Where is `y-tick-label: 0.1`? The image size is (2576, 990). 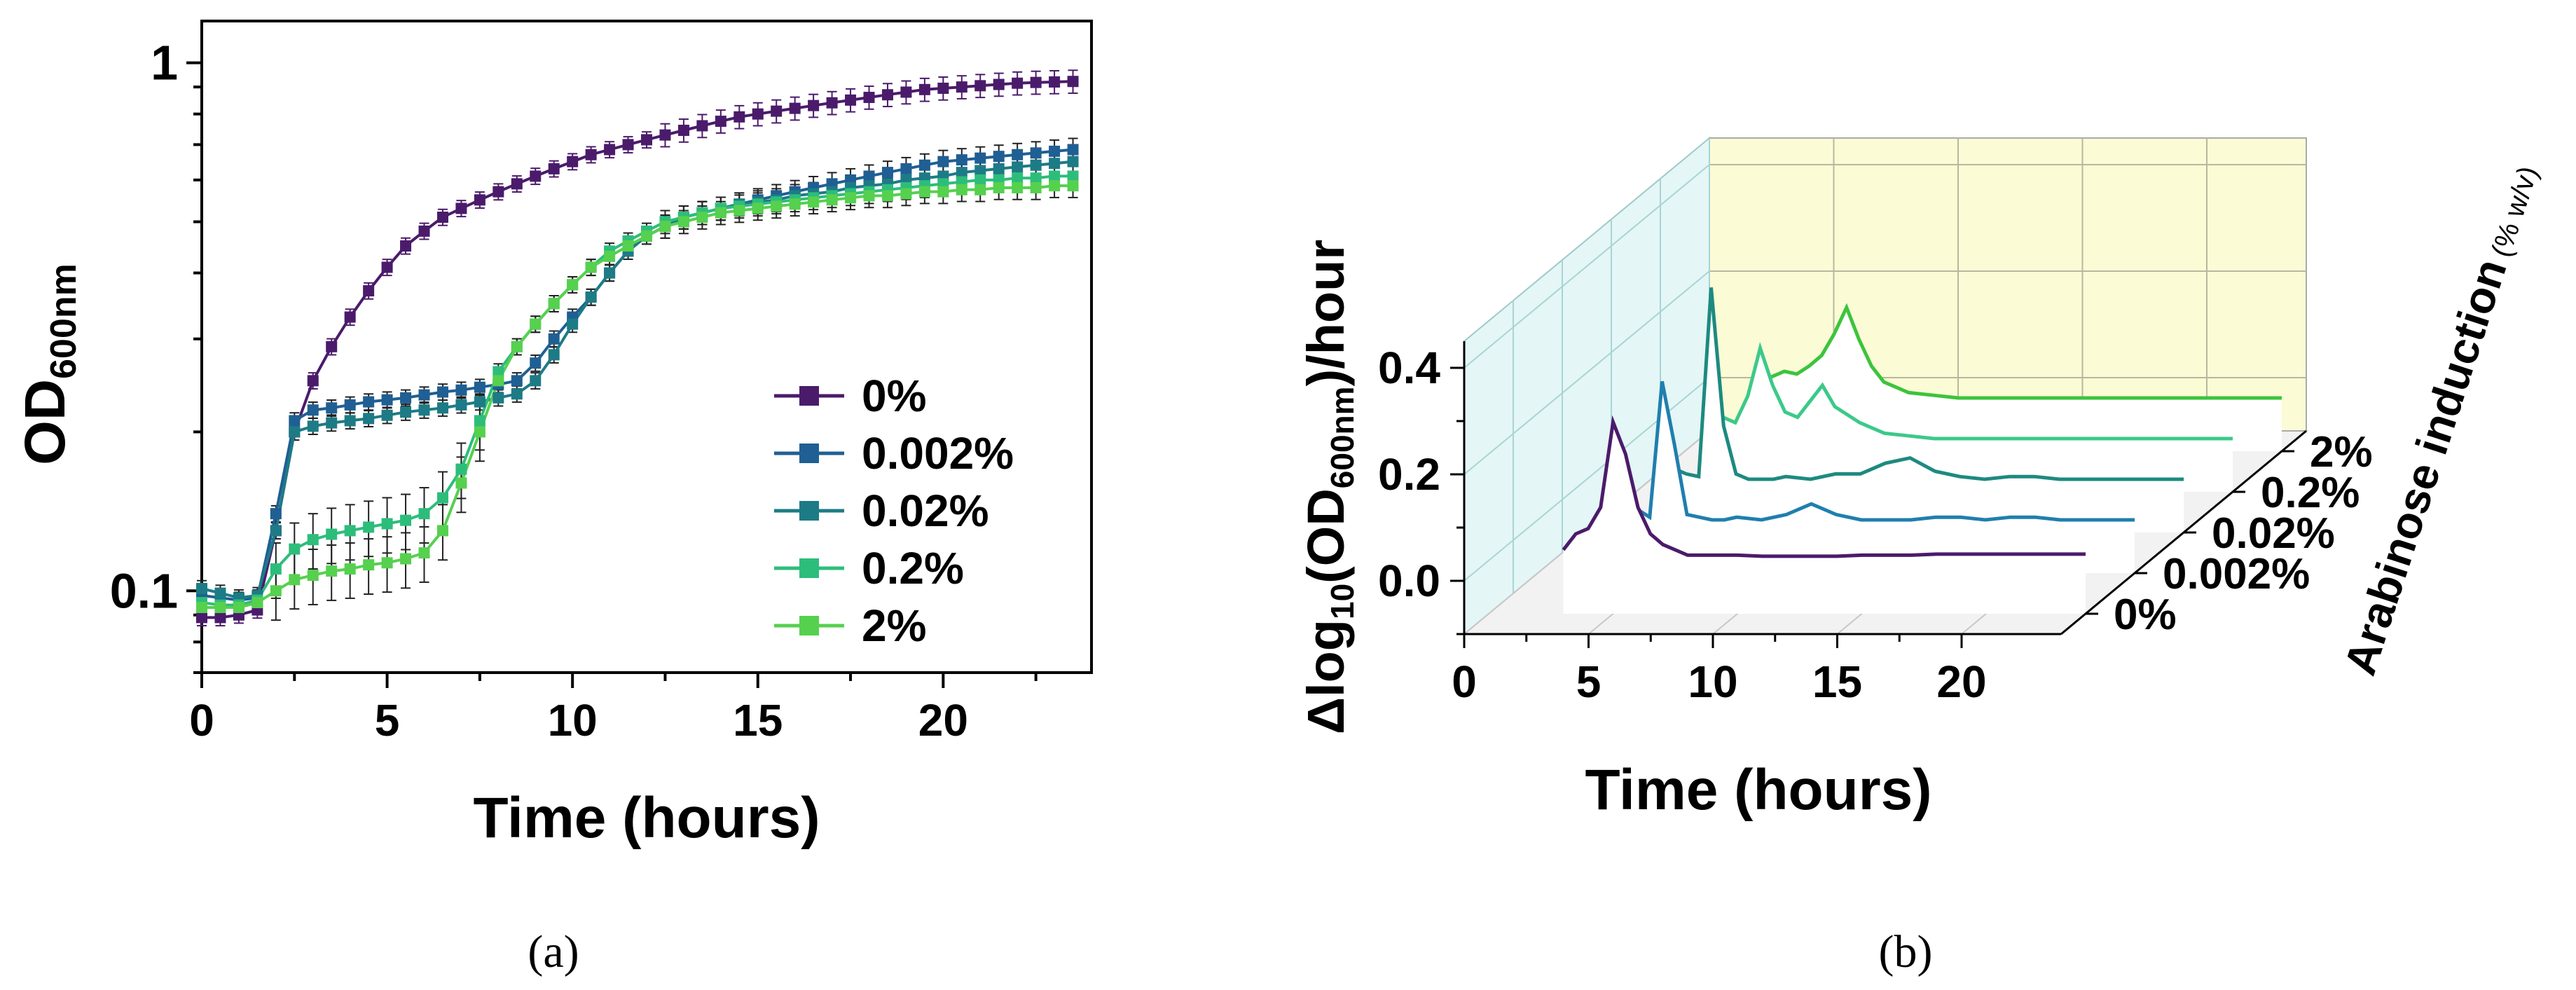 y-tick-label: 0.1 is located at coordinates (144, 590).